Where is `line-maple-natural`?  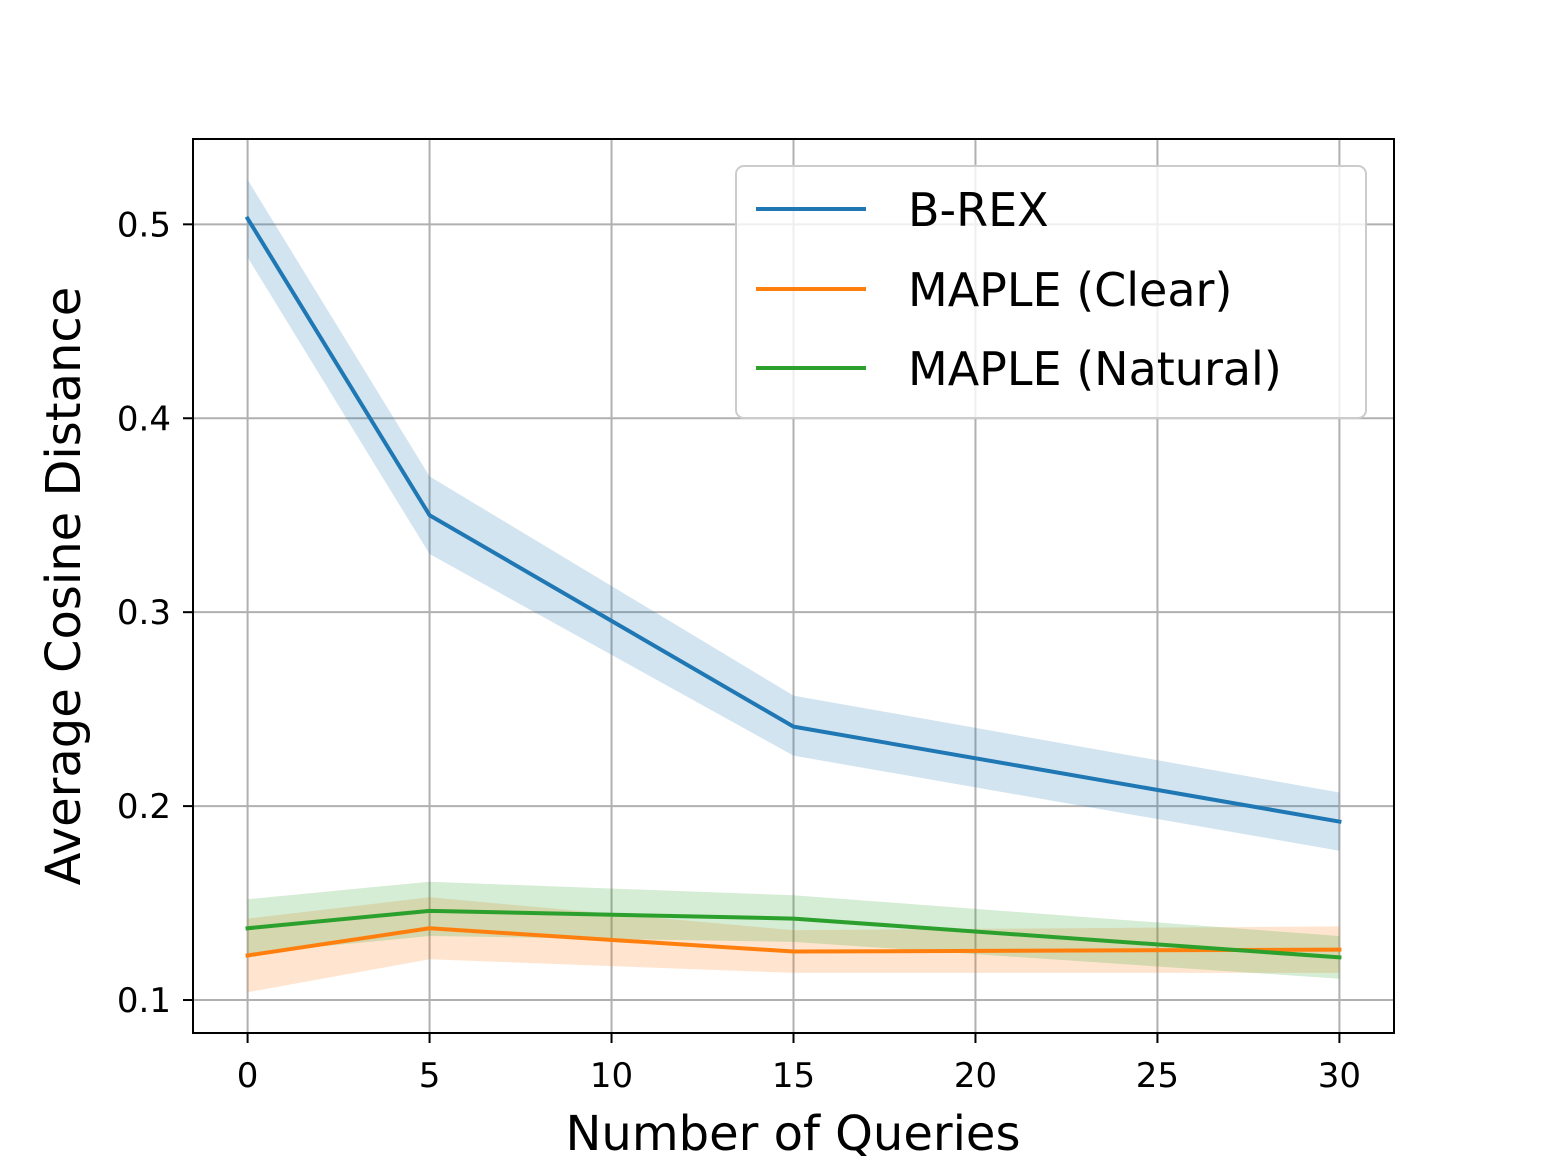
line-maple-natural is located at coordinates (793, 934).